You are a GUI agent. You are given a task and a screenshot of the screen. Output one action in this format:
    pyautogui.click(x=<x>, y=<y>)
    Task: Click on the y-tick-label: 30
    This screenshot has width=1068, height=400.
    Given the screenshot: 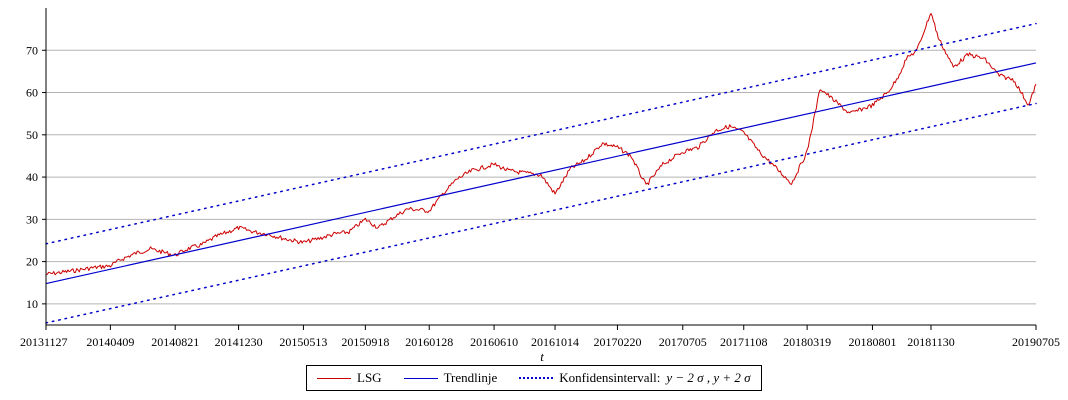 What is the action you would take?
    pyautogui.click(x=32, y=219)
    